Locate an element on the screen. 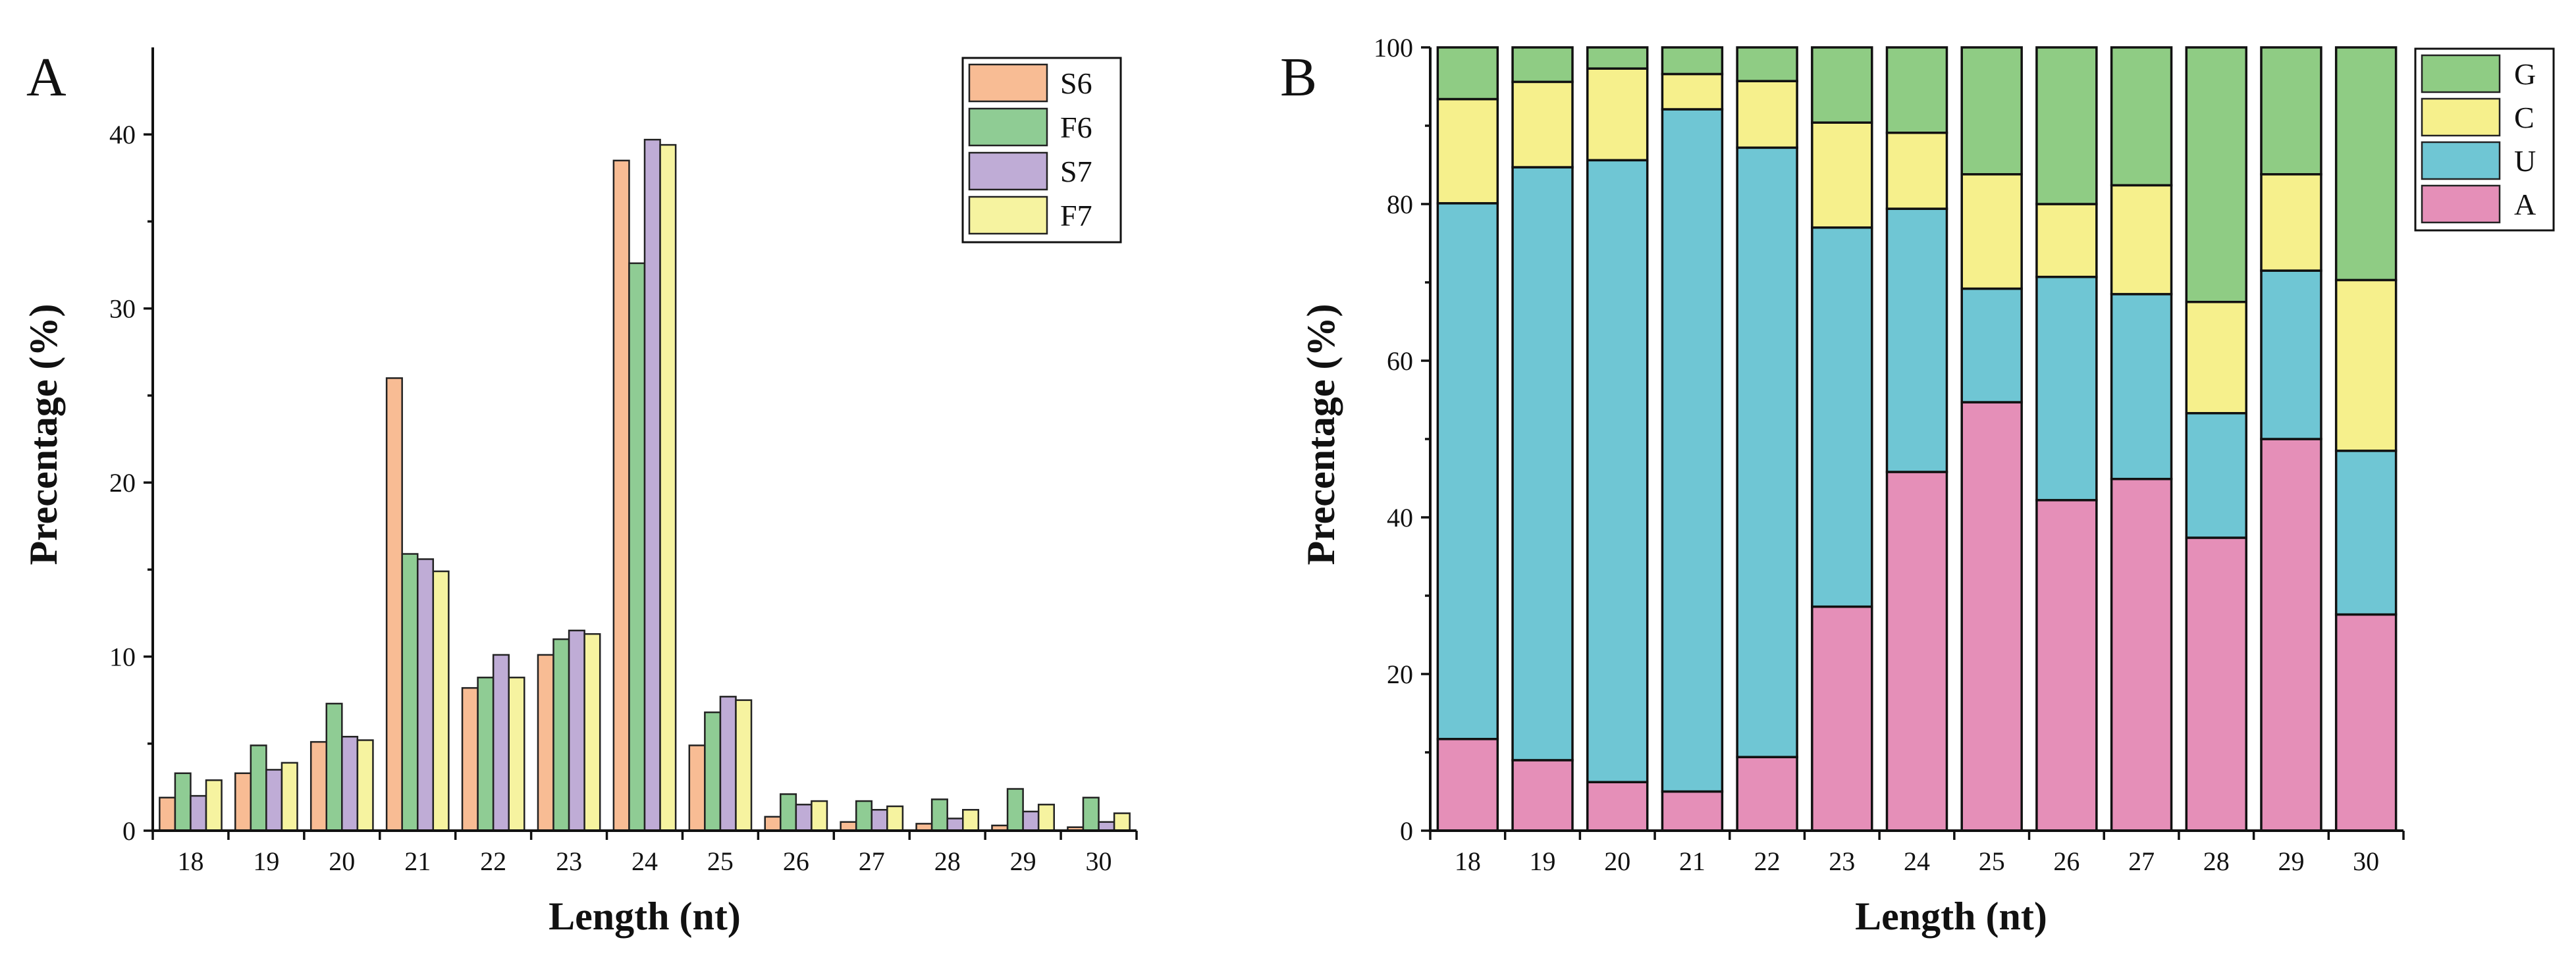 This screenshot has width=2576, height=961. panel-b-x-tick-label: 24 is located at coordinates (1917, 861).